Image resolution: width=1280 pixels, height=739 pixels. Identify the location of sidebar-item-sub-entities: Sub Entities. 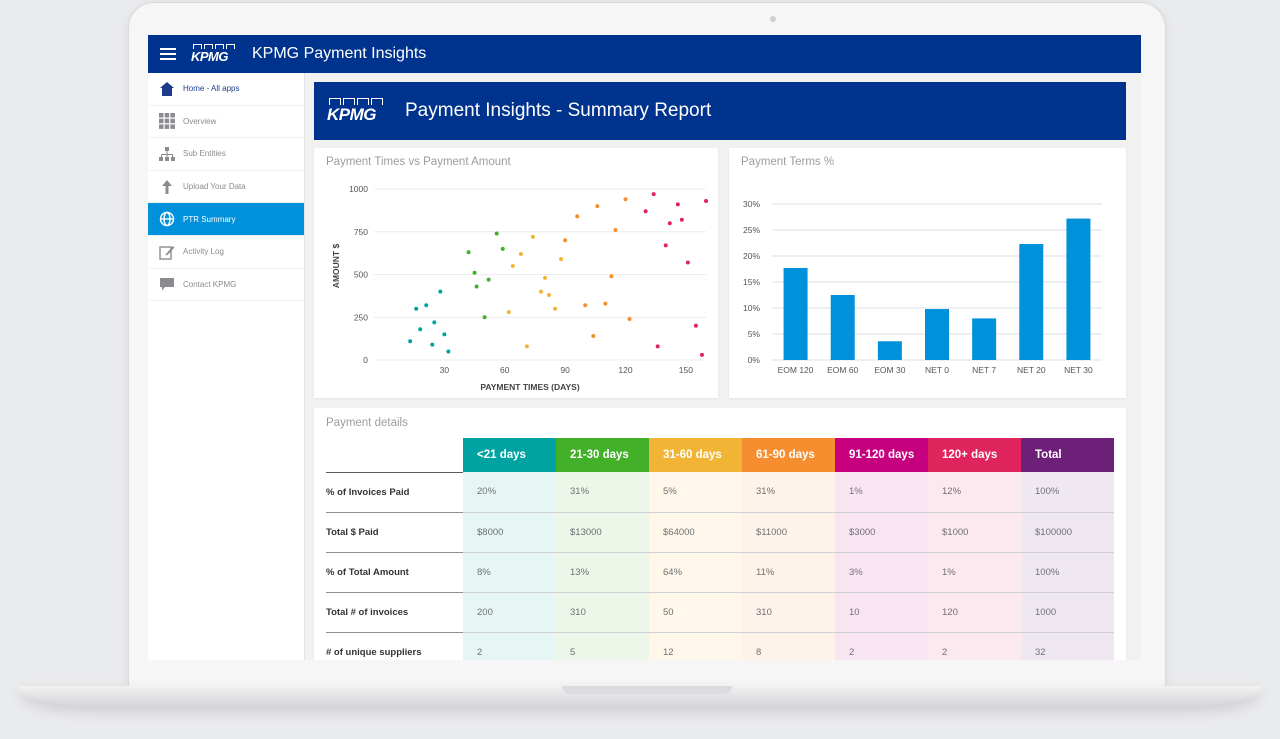
(226, 154).